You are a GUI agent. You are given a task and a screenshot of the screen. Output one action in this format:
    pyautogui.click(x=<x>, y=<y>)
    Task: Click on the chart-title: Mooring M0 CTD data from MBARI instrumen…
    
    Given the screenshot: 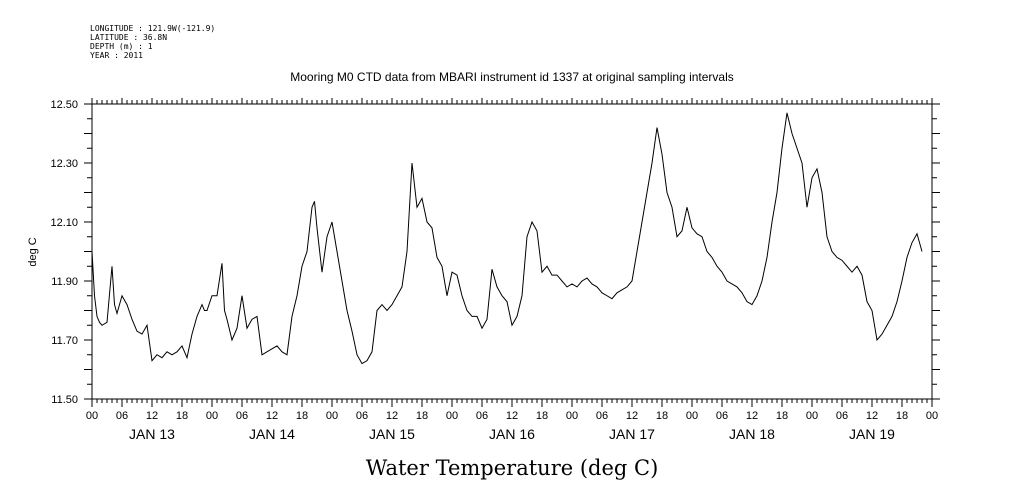 What is the action you would take?
    pyautogui.click(x=512, y=77)
    